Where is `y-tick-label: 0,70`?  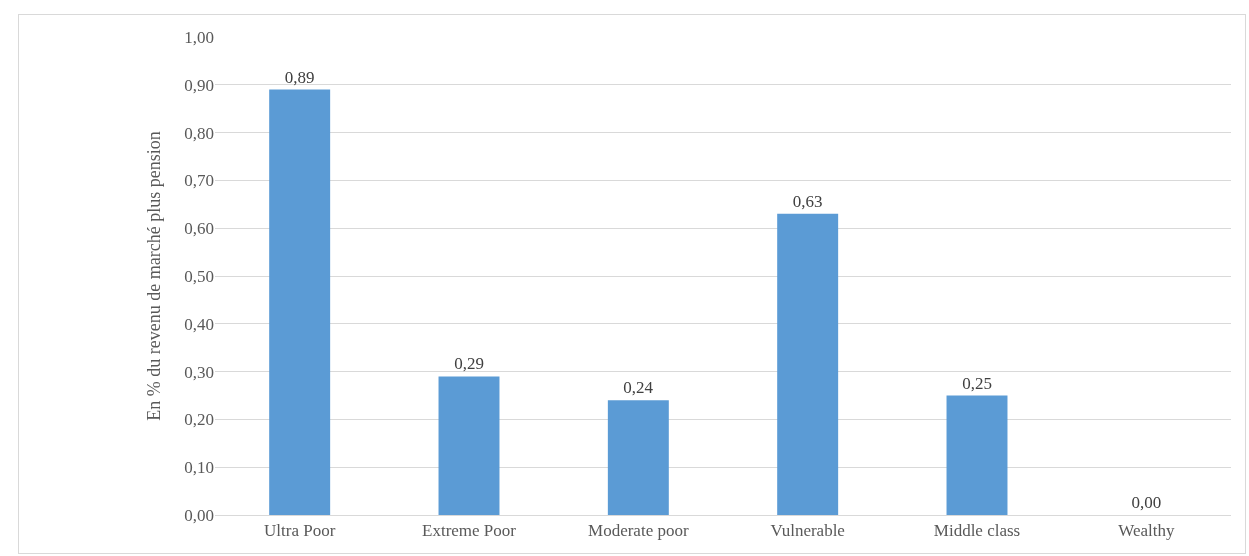
y-tick-label: 0,70 is located at coordinates (199, 181).